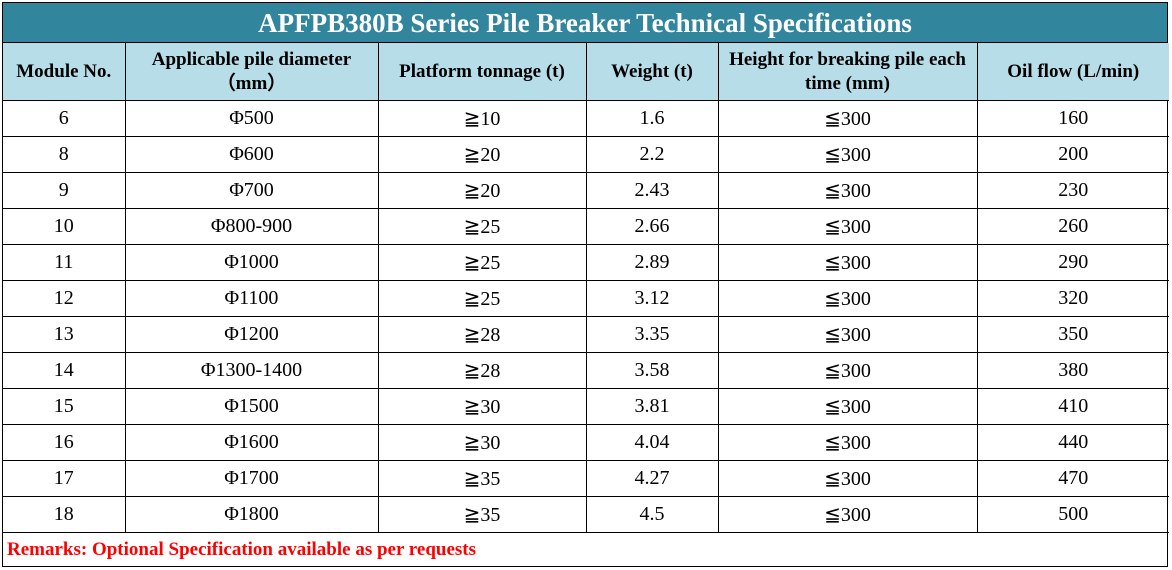 The width and height of the screenshot is (1172, 570). What do you see at coordinates (64, 154) in the screenshot?
I see `module-no-cell: 8` at bounding box center [64, 154].